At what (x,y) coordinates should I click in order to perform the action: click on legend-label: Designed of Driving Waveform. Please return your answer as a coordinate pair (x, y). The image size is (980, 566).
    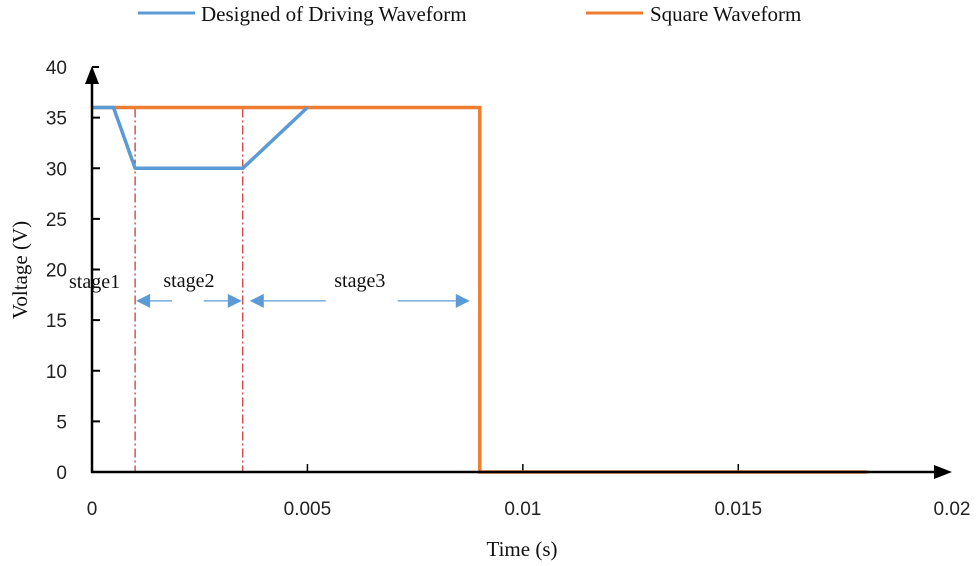
    Looking at the image, I should click on (334, 14).